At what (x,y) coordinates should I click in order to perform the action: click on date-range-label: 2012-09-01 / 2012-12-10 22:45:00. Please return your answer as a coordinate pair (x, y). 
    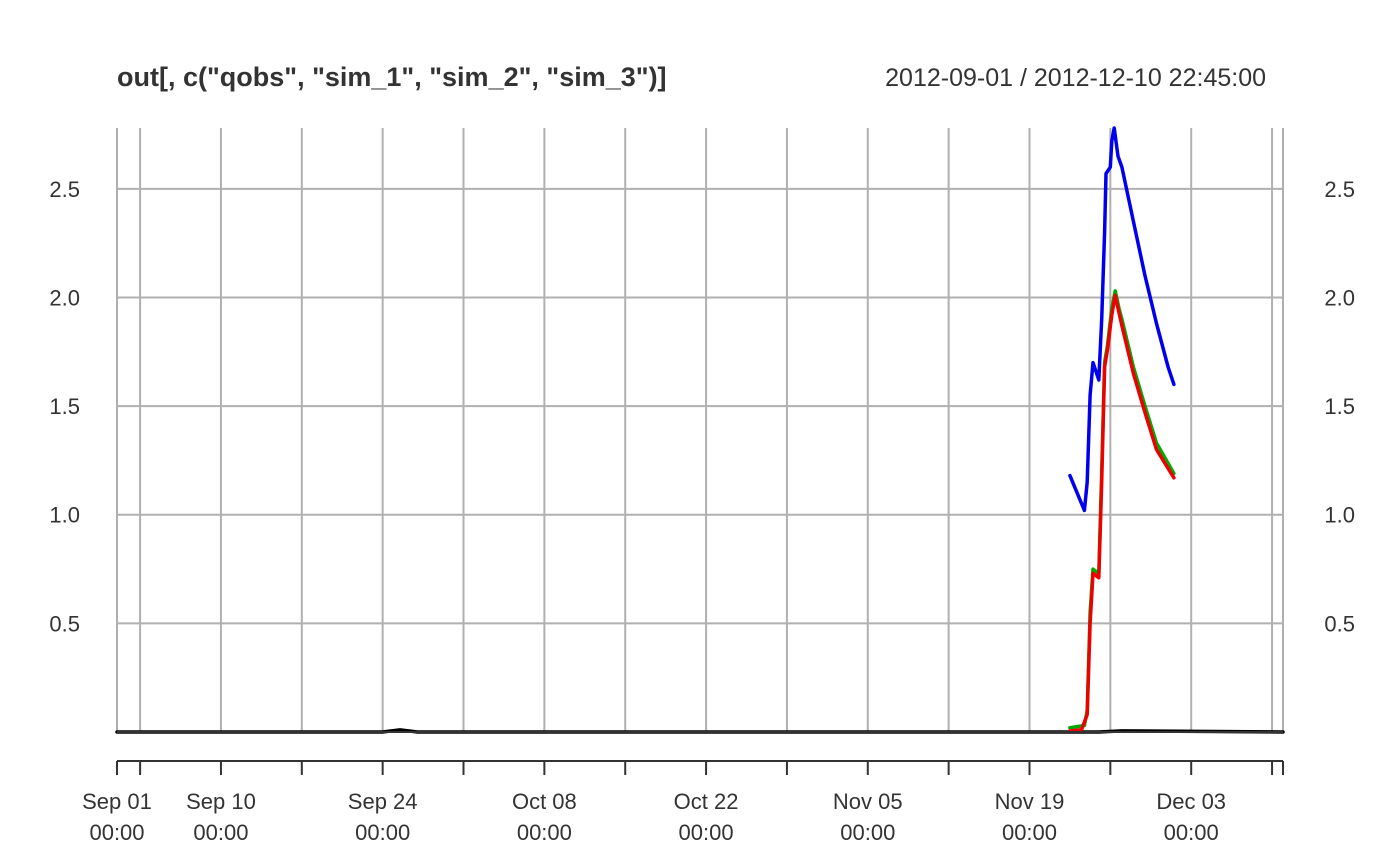
    Looking at the image, I should click on (1075, 78).